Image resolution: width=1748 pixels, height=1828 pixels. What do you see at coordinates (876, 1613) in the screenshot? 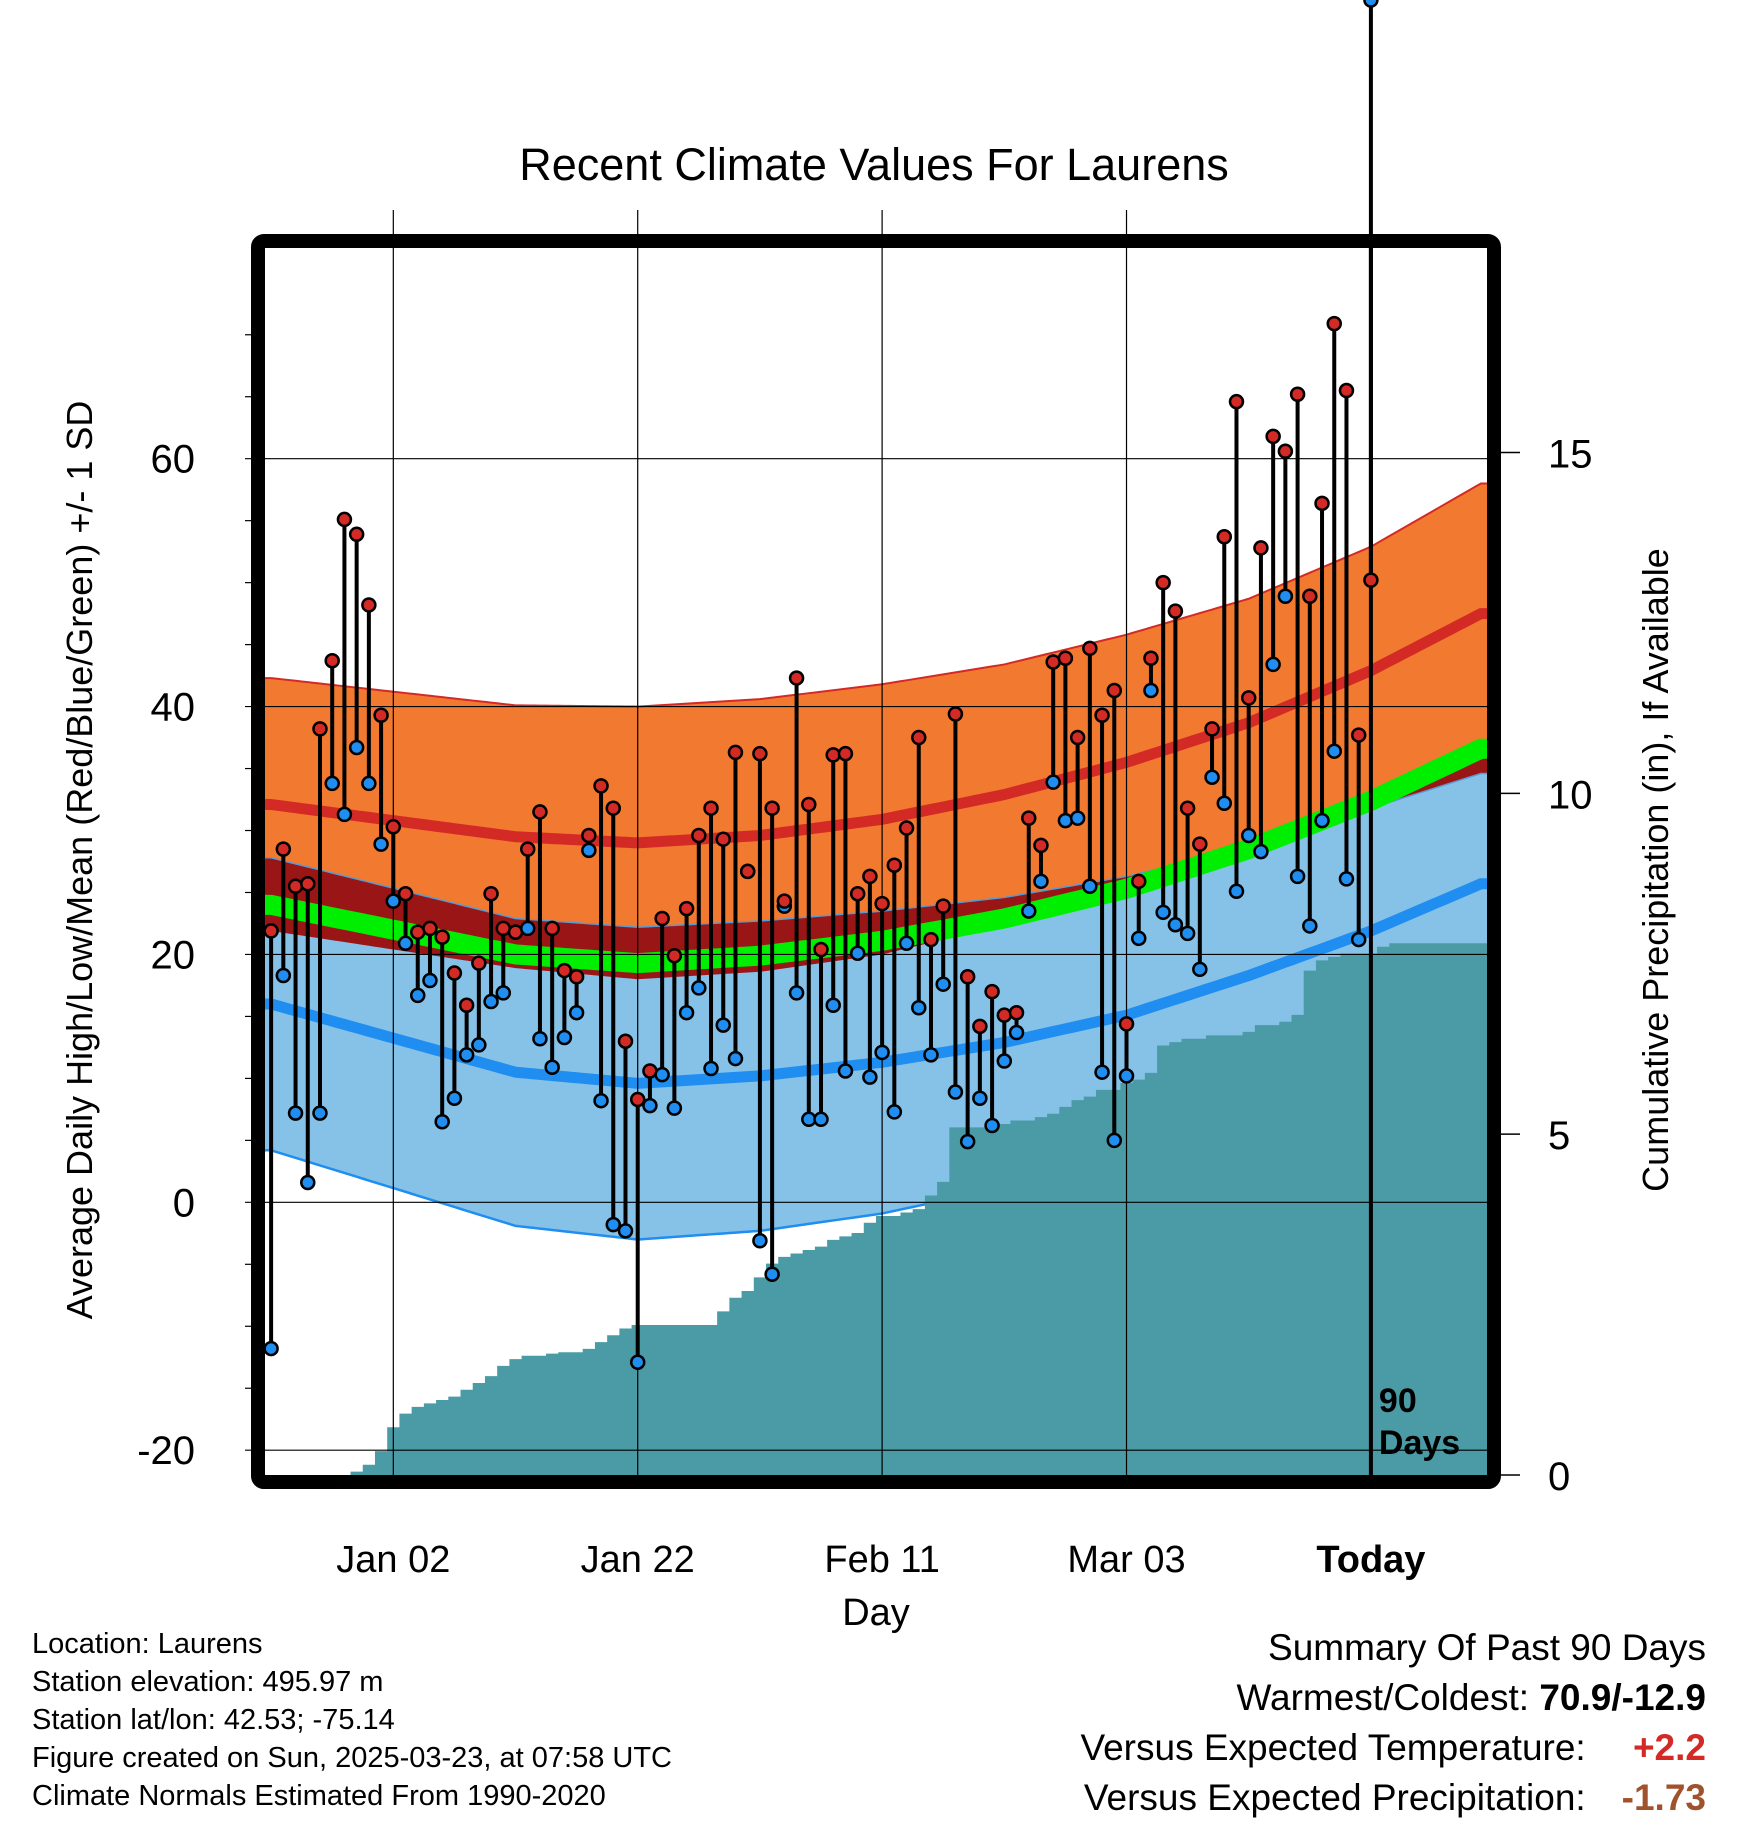
I see `x-axis-label: Day` at bounding box center [876, 1613].